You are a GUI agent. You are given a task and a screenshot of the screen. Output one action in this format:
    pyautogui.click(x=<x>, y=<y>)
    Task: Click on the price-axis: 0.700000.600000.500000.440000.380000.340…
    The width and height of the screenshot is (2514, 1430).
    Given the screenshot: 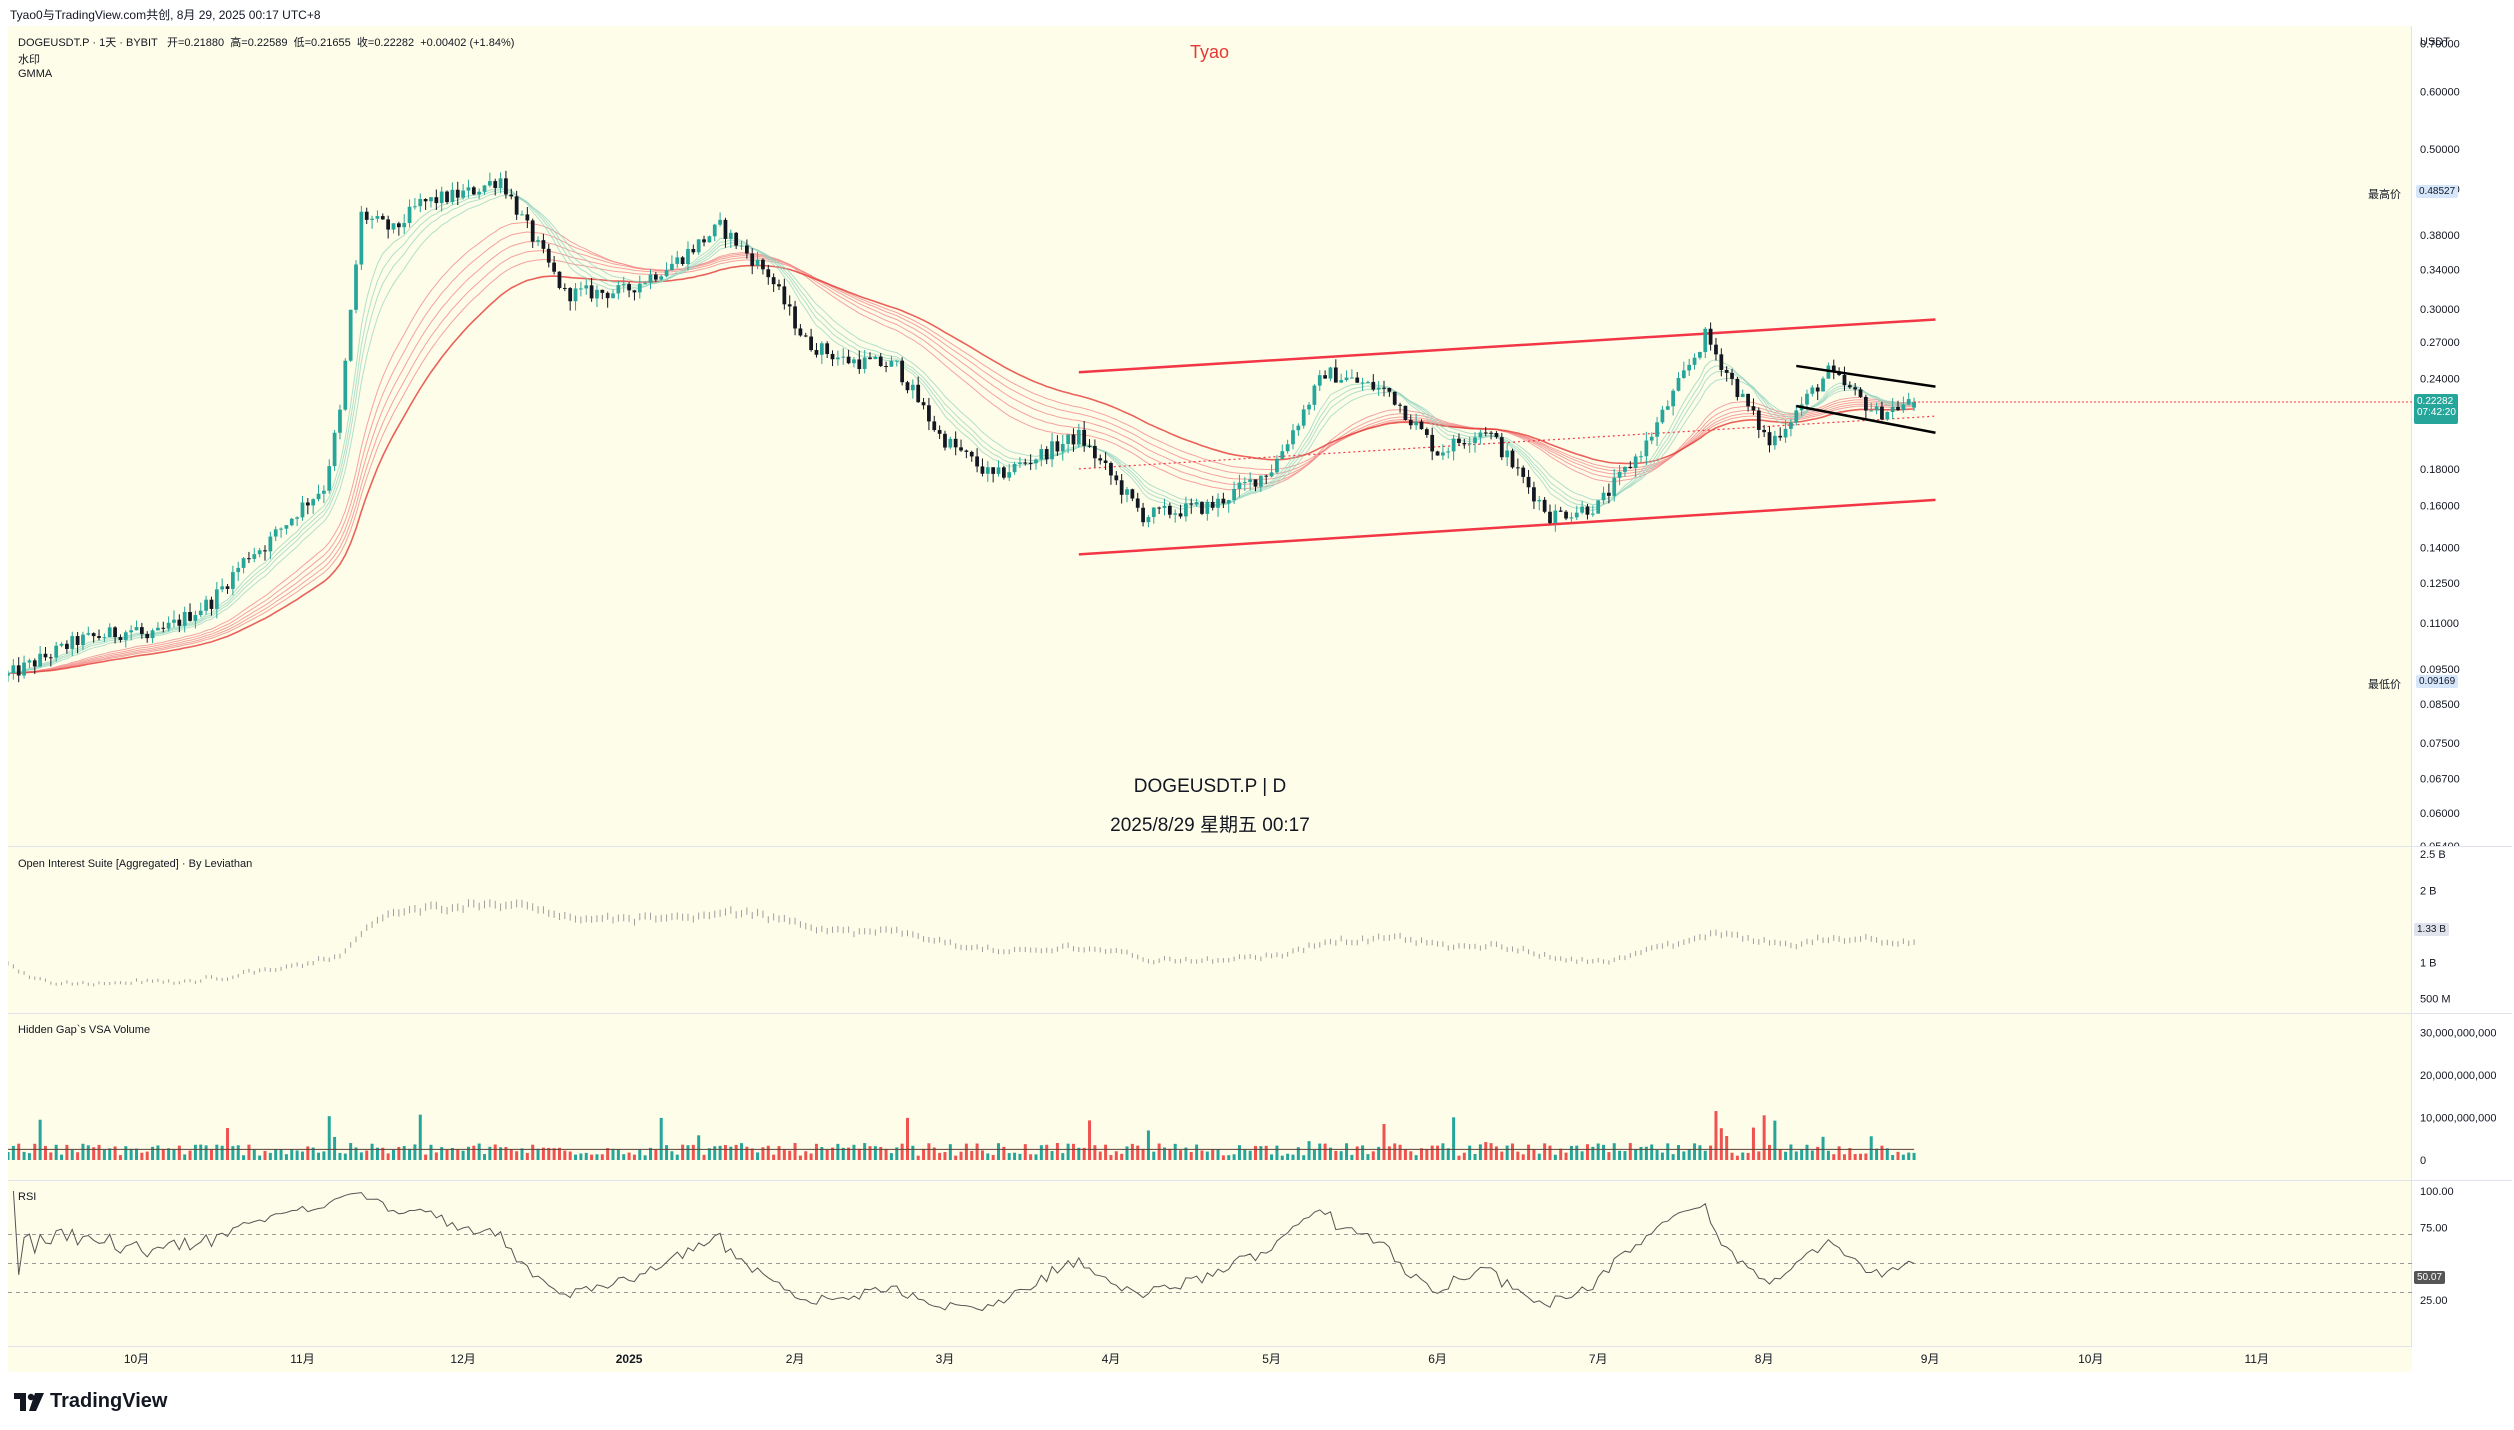 What is the action you would take?
    pyautogui.click(x=2462, y=436)
    